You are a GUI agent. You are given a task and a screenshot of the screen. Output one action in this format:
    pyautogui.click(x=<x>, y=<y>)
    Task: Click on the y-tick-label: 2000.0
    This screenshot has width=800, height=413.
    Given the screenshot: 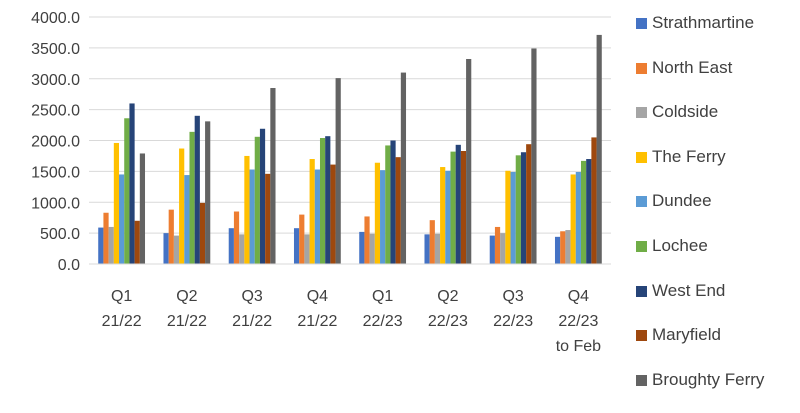 What is the action you would take?
    pyautogui.click(x=55, y=142)
    